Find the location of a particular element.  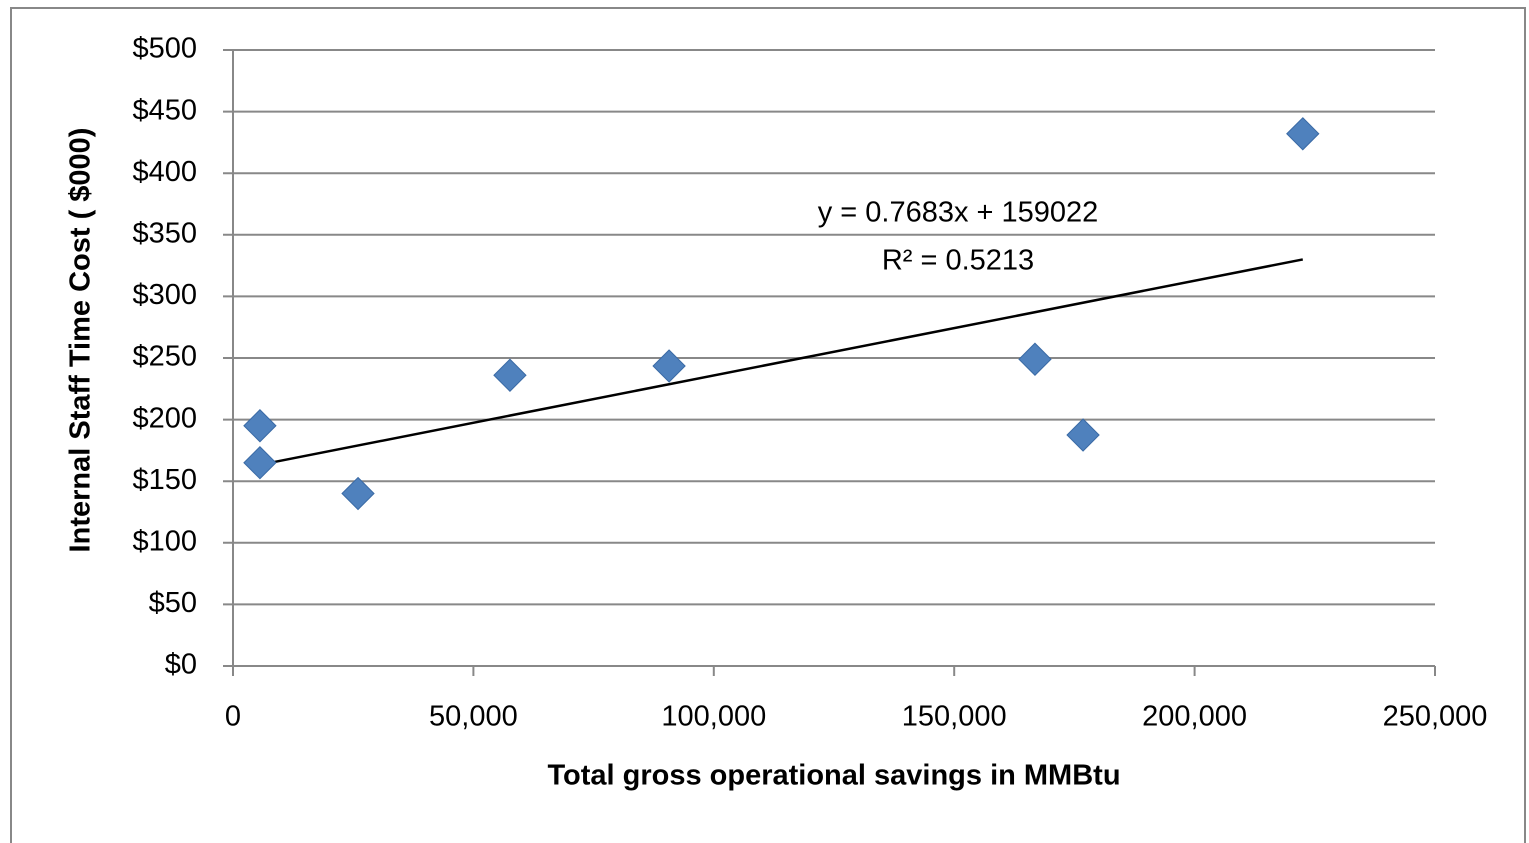

trendline-equation: y = 0.7683x + 159022 is located at coordinates (958, 213).